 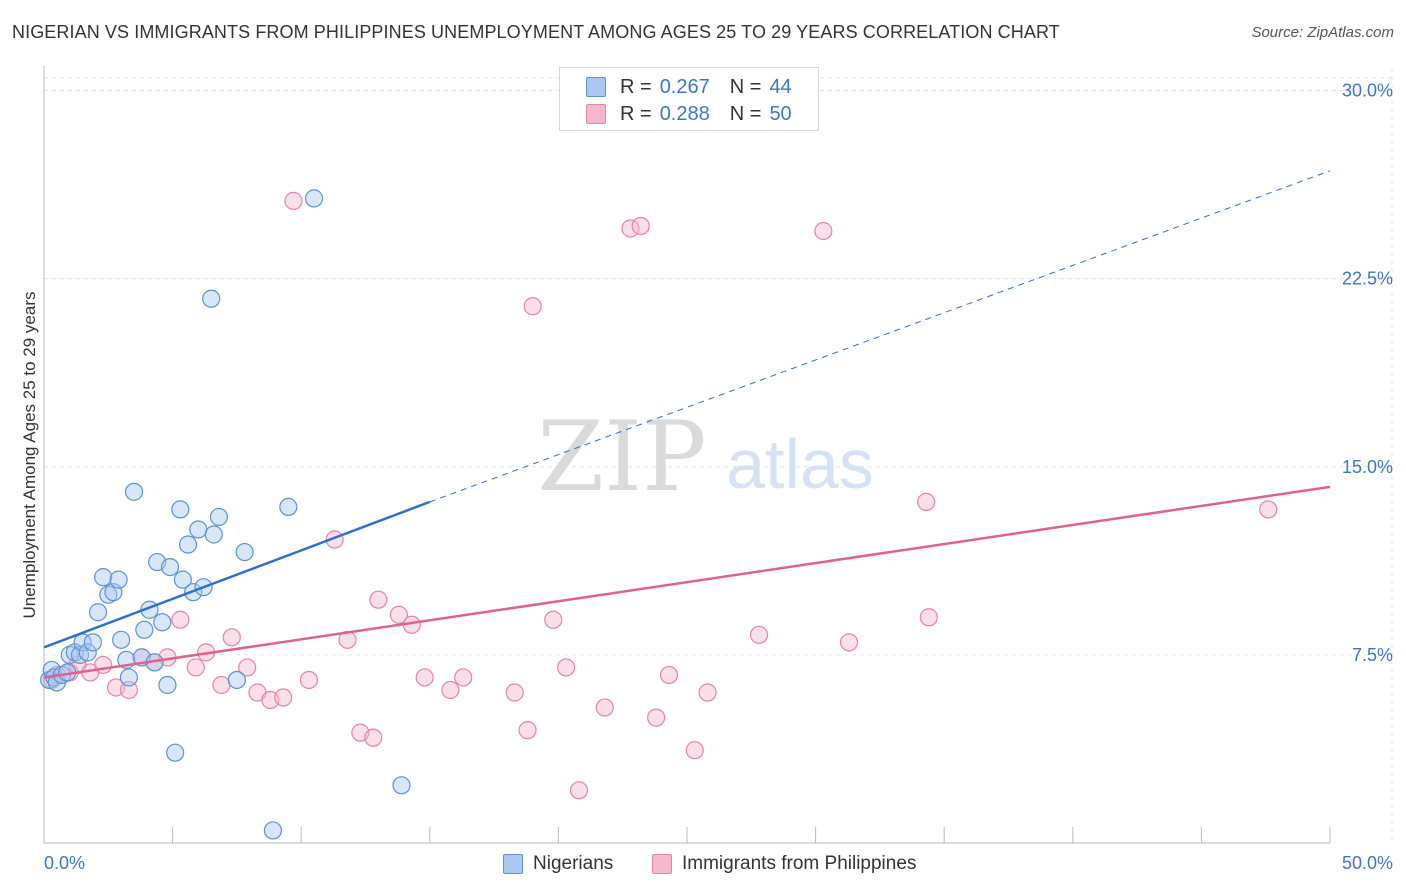 I want to click on bottom-legend-nigerians: Nigerians, so click(x=558, y=864).